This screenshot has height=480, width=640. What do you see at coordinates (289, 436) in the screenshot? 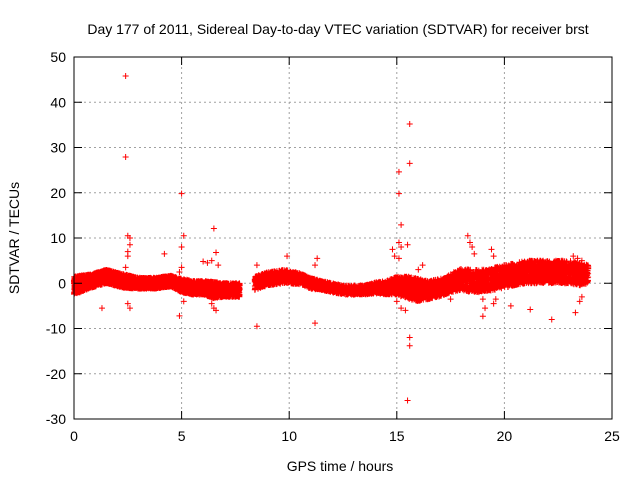
I see `x-tick-label: 10` at bounding box center [289, 436].